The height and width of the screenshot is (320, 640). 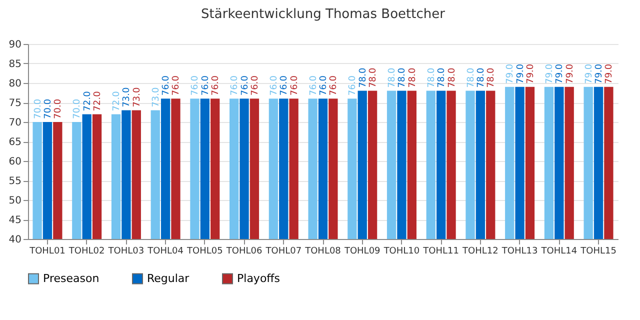 What do you see at coordinates (168, 278) in the screenshot?
I see `legend-label: Regular` at bounding box center [168, 278].